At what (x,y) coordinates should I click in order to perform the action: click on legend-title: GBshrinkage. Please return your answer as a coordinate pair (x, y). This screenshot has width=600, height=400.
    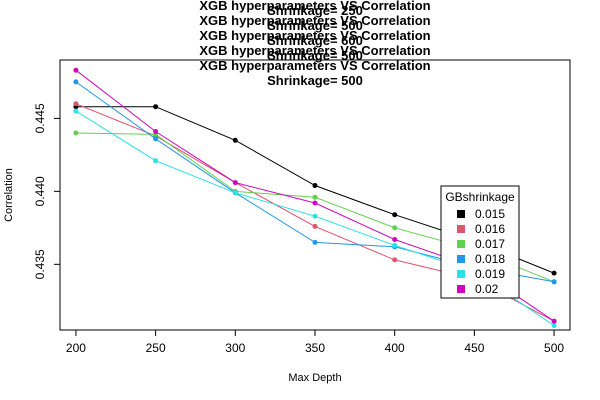
    Looking at the image, I should click on (480, 197).